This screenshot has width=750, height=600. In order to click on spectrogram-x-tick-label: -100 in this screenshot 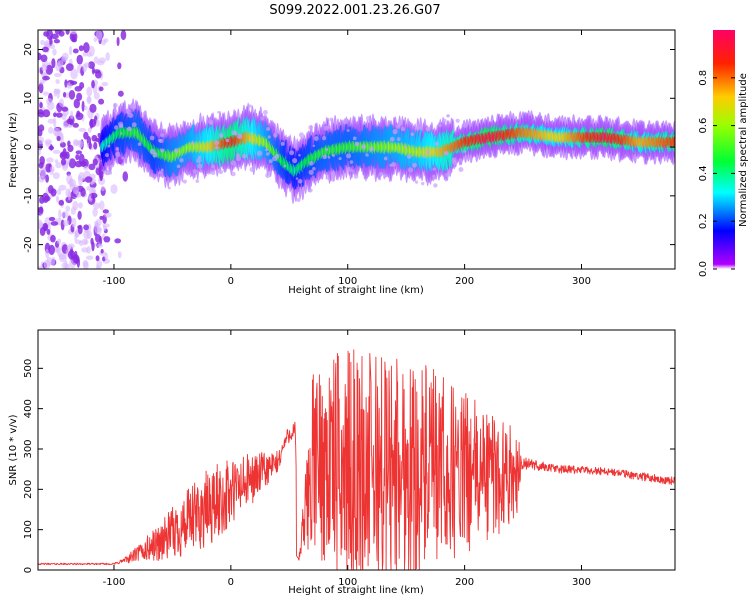, I will do `click(114, 281)`.